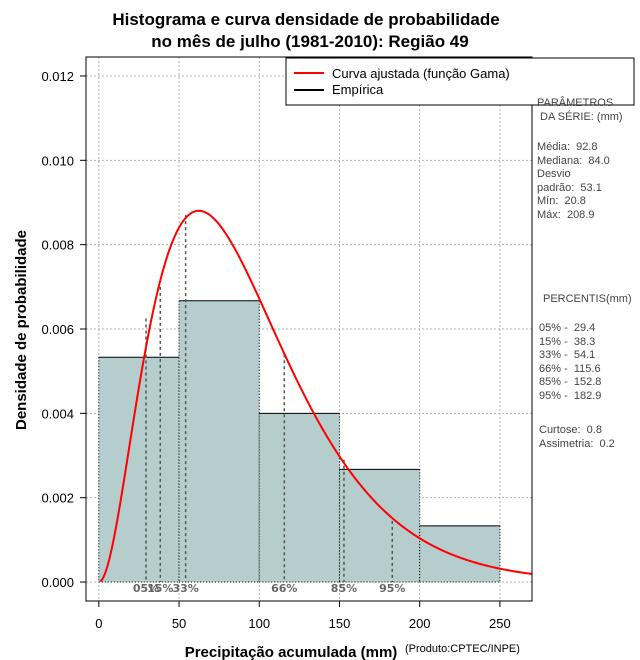 The width and height of the screenshot is (640, 660). I want to click on chart-title-line2: no mês de julho (1981-2010): Região 49, so click(309, 41).